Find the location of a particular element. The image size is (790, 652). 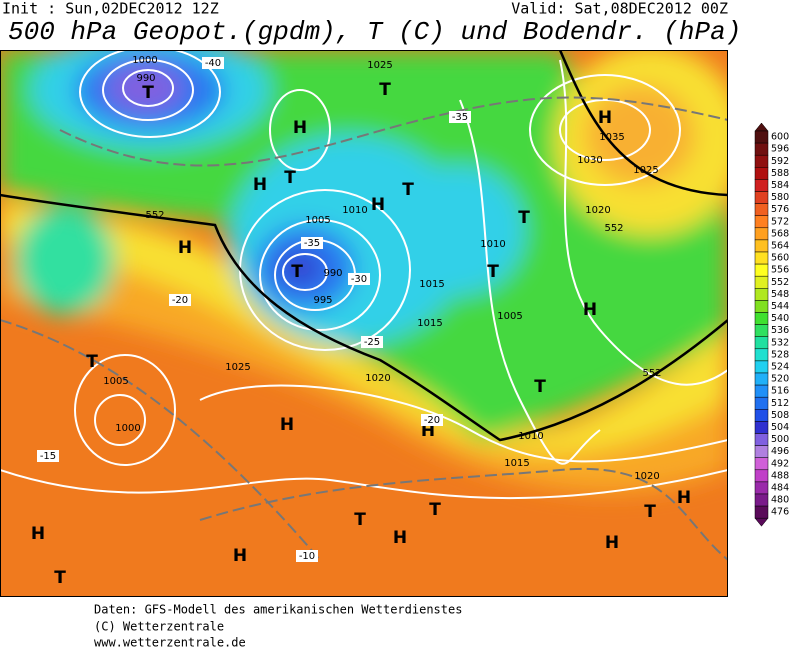

temperature-label: -25 is located at coordinates (372, 342).